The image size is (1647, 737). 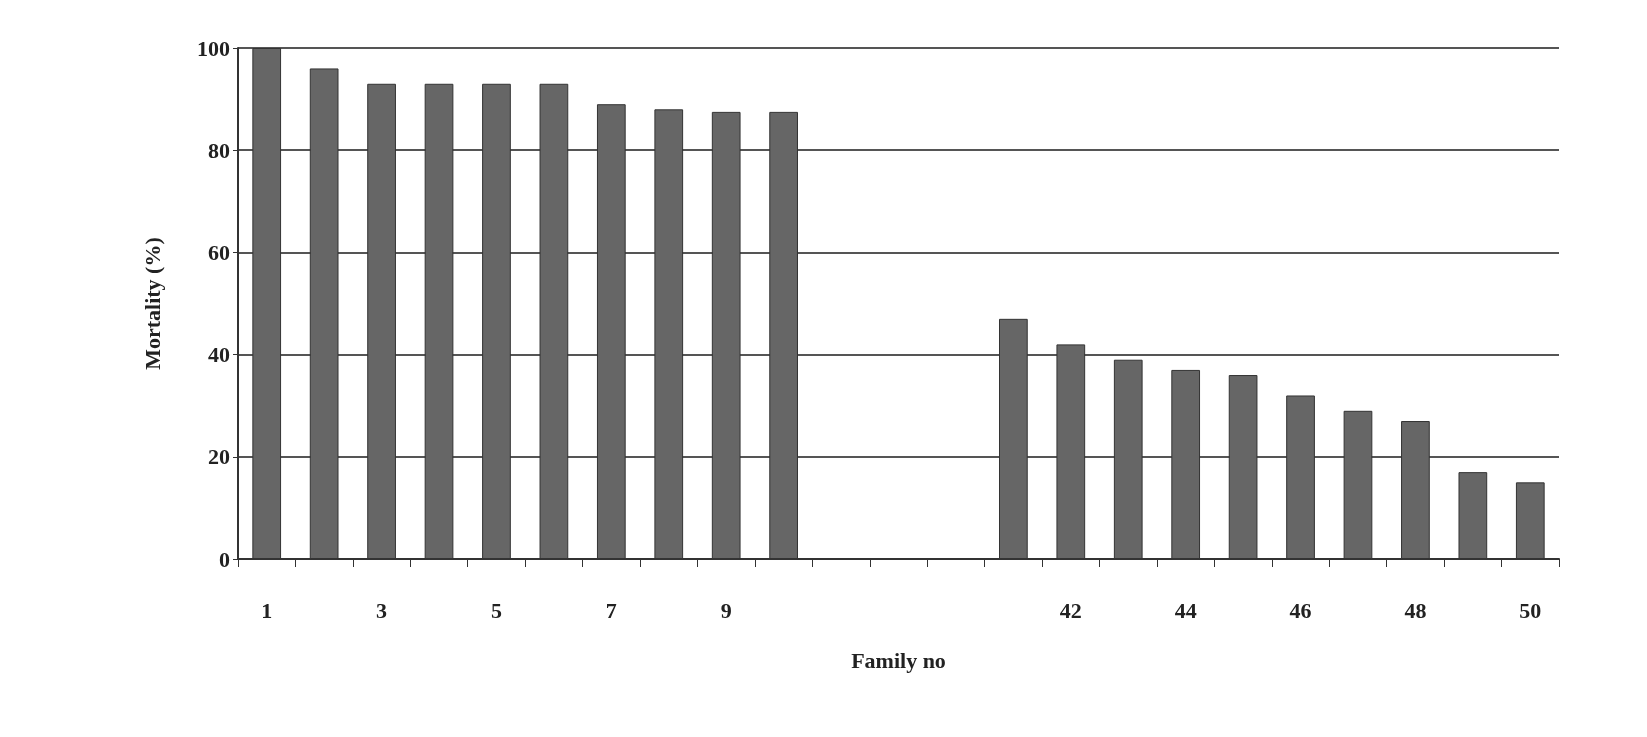 What do you see at coordinates (219, 457) in the screenshot?
I see `y-tick-label: 20` at bounding box center [219, 457].